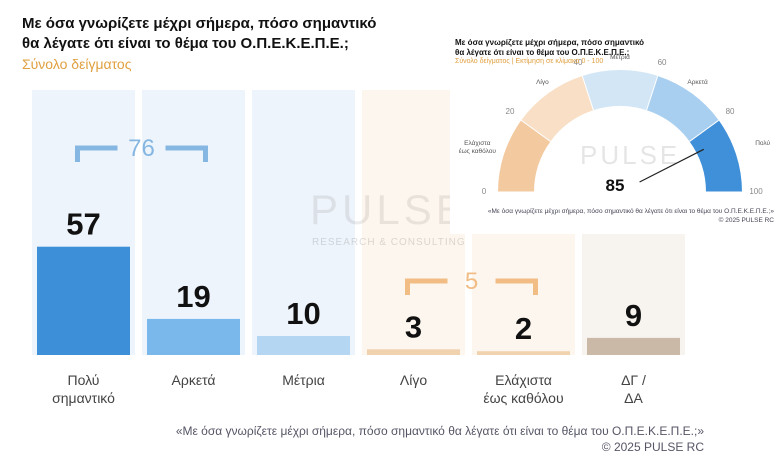 This screenshot has height=470, width=780. I want to click on gauge-watermark: PULSE, so click(630, 155).